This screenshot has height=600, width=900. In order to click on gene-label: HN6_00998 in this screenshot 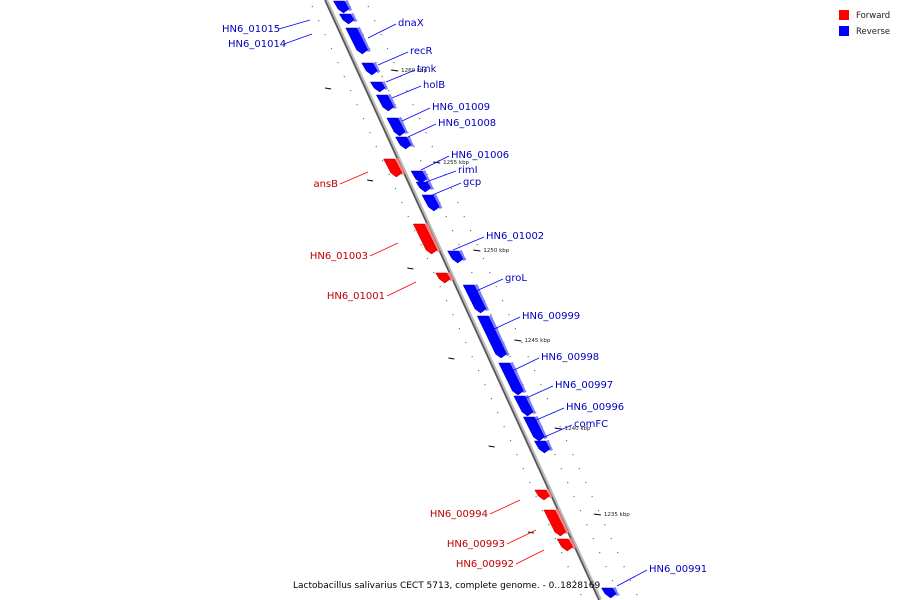, I will do `click(570, 357)`.